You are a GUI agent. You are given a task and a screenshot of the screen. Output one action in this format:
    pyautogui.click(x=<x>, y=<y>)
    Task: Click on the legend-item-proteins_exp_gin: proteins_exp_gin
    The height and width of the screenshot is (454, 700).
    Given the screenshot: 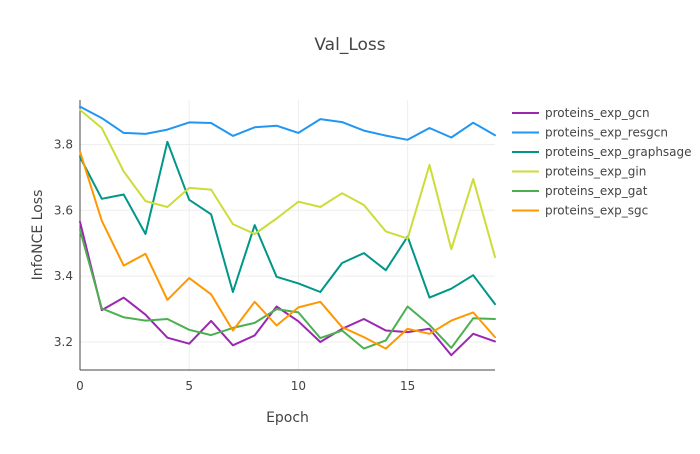 What is the action you would take?
    pyautogui.click(x=579, y=172)
    